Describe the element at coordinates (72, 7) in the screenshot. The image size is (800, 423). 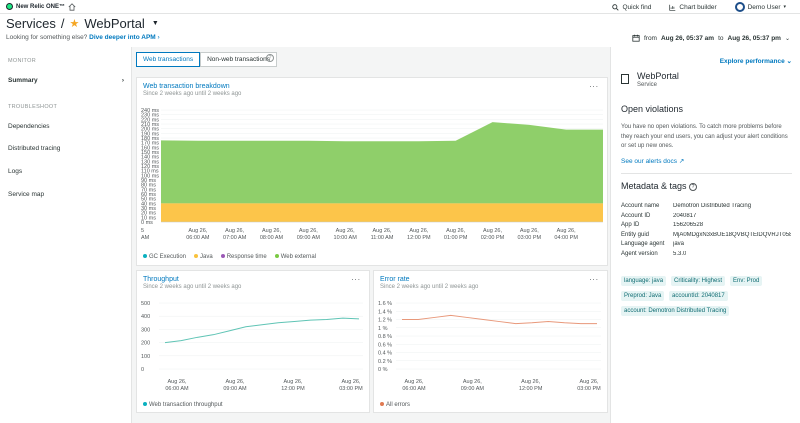
I see `home-icon` at that location.